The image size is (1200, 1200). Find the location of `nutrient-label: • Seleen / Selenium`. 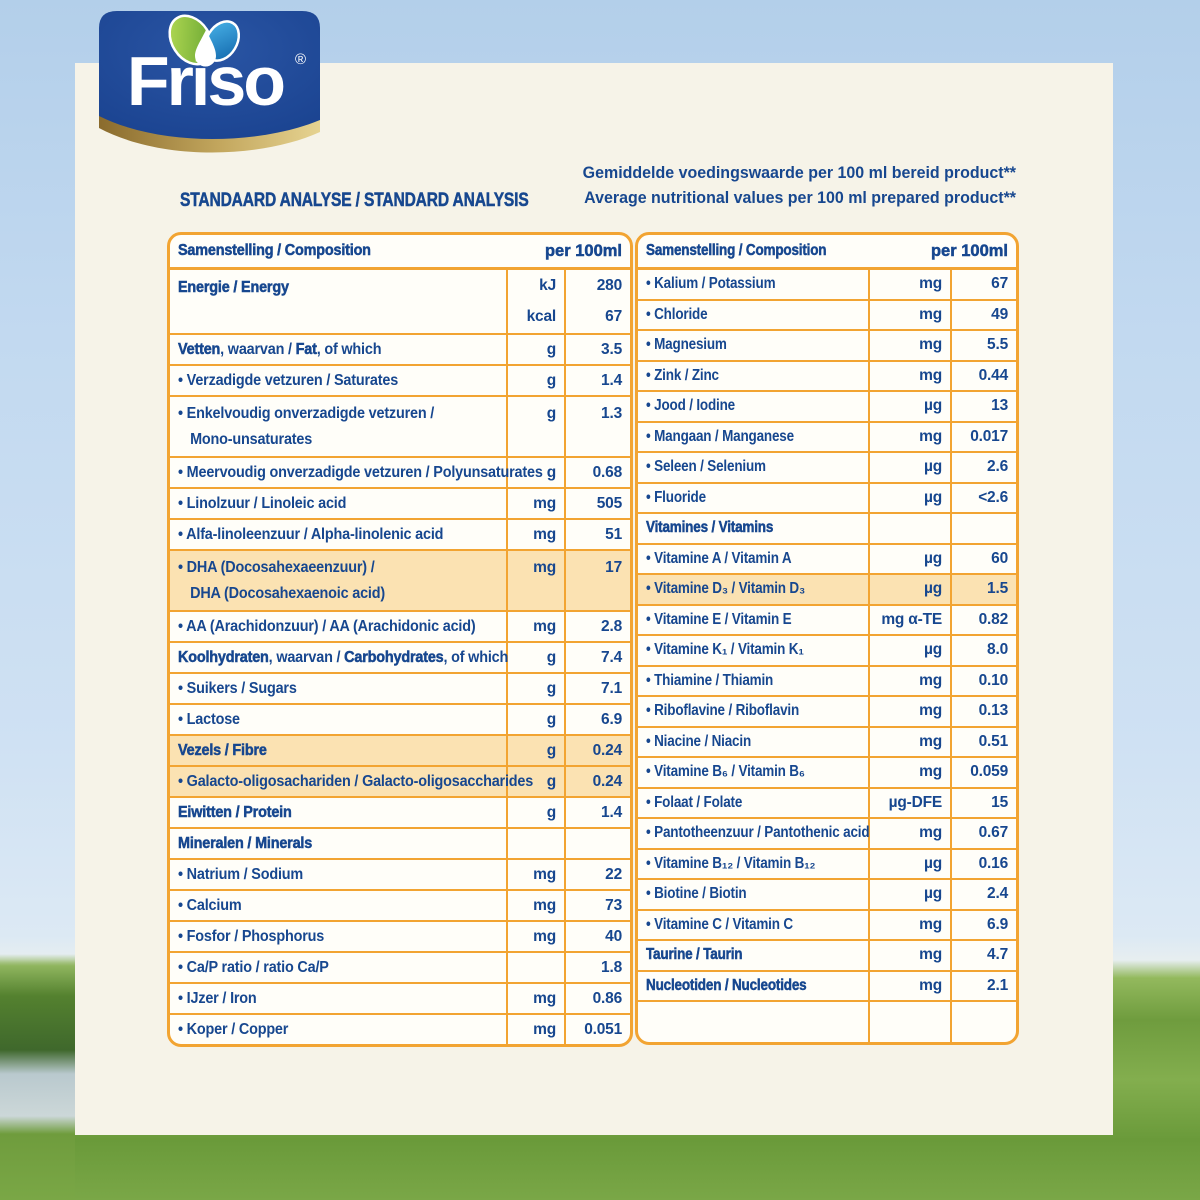

nutrient-label: • Seleen / Selenium is located at coordinates (706, 467).